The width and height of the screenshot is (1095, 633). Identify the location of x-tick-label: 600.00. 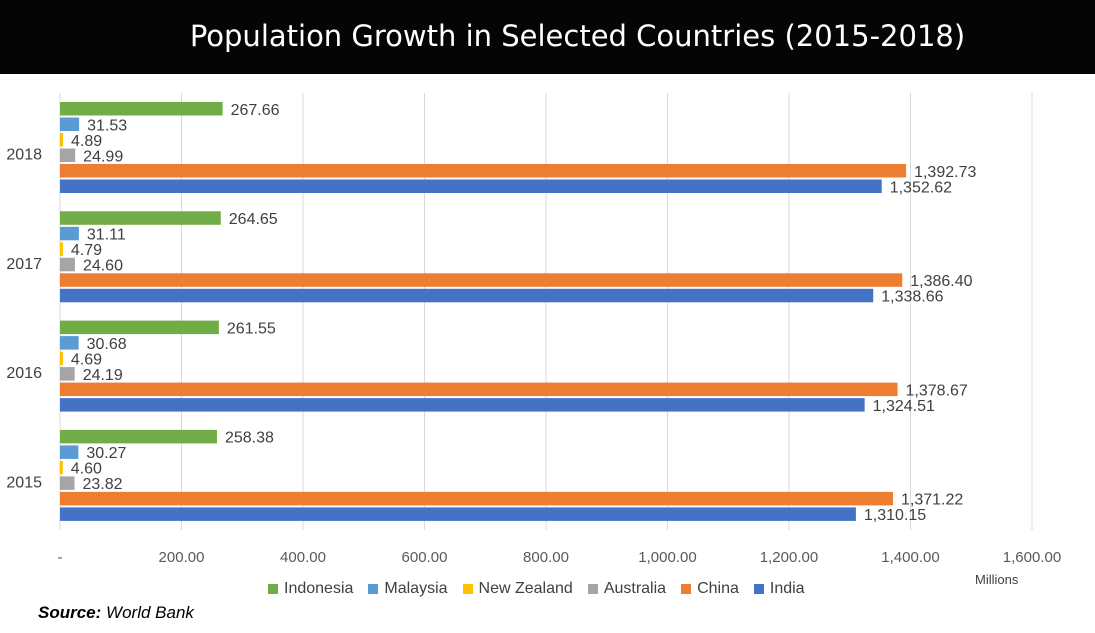
(425, 557).